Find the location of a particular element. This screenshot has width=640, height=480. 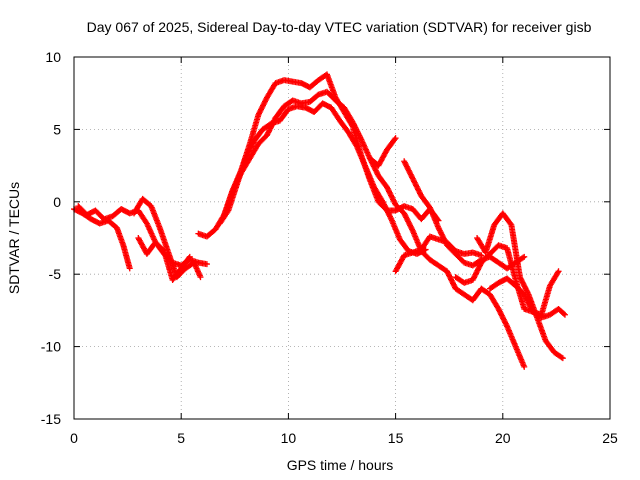

x-tick-label: 0 is located at coordinates (74, 438).